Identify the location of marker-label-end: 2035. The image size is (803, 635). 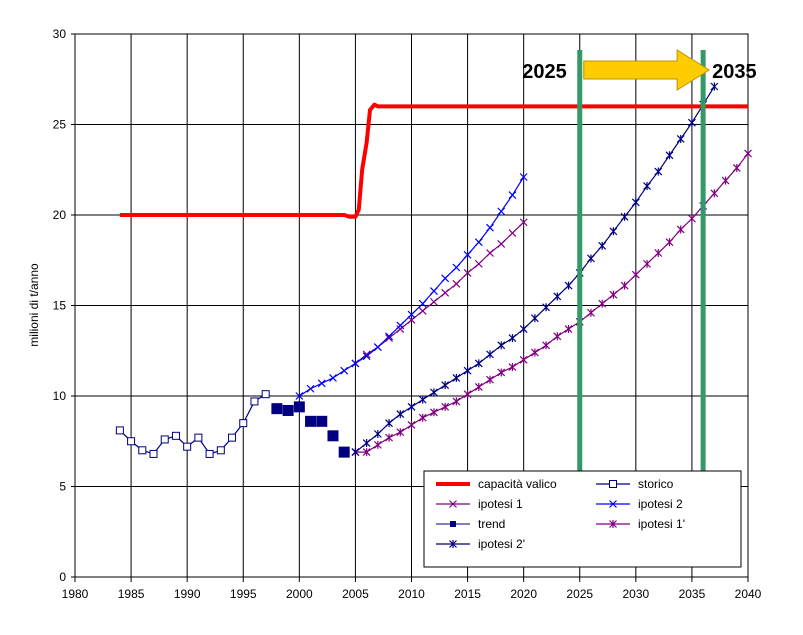
(734, 72).